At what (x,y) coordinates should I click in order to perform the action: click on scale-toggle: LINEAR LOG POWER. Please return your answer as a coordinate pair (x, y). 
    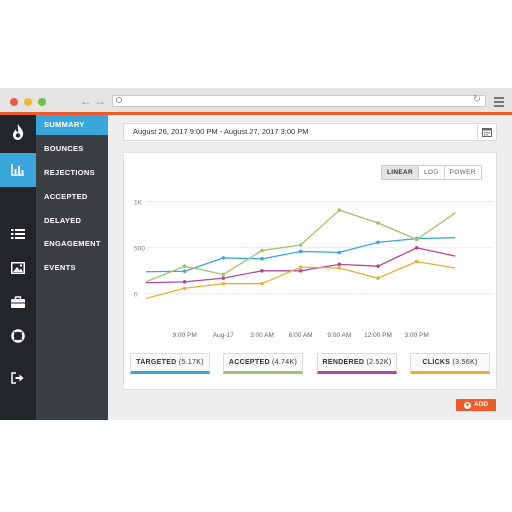
    Looking at the image, I should click on (431, 172).